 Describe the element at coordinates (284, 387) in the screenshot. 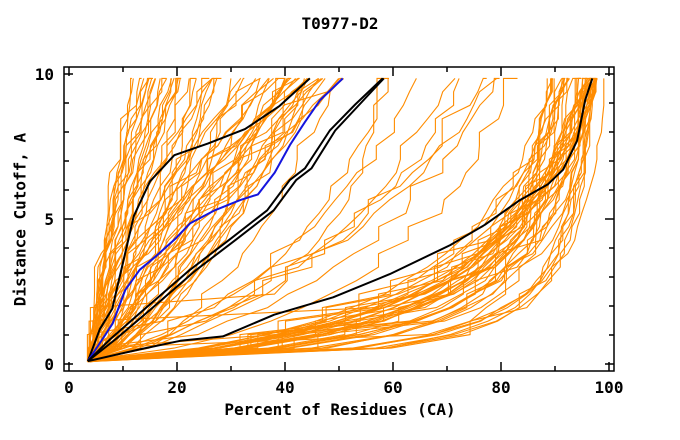

I see `x-tick-label: 40` at that location.